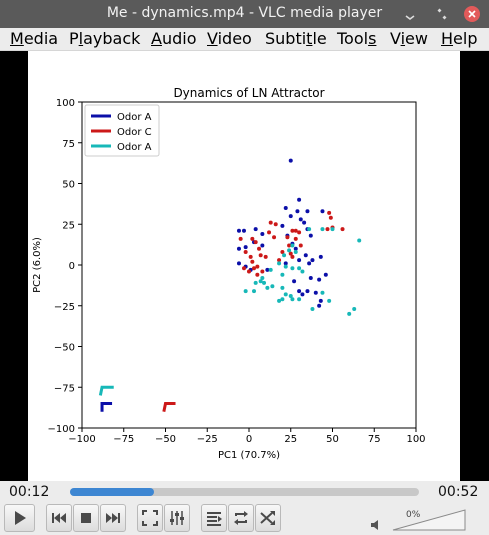 This screenshot has height=535, width=489. Describe the element at coordinates (244, 14) in the screenshot. I see `window-titlebar: Me - dynamics.mp4 - VLC media player` at that location.